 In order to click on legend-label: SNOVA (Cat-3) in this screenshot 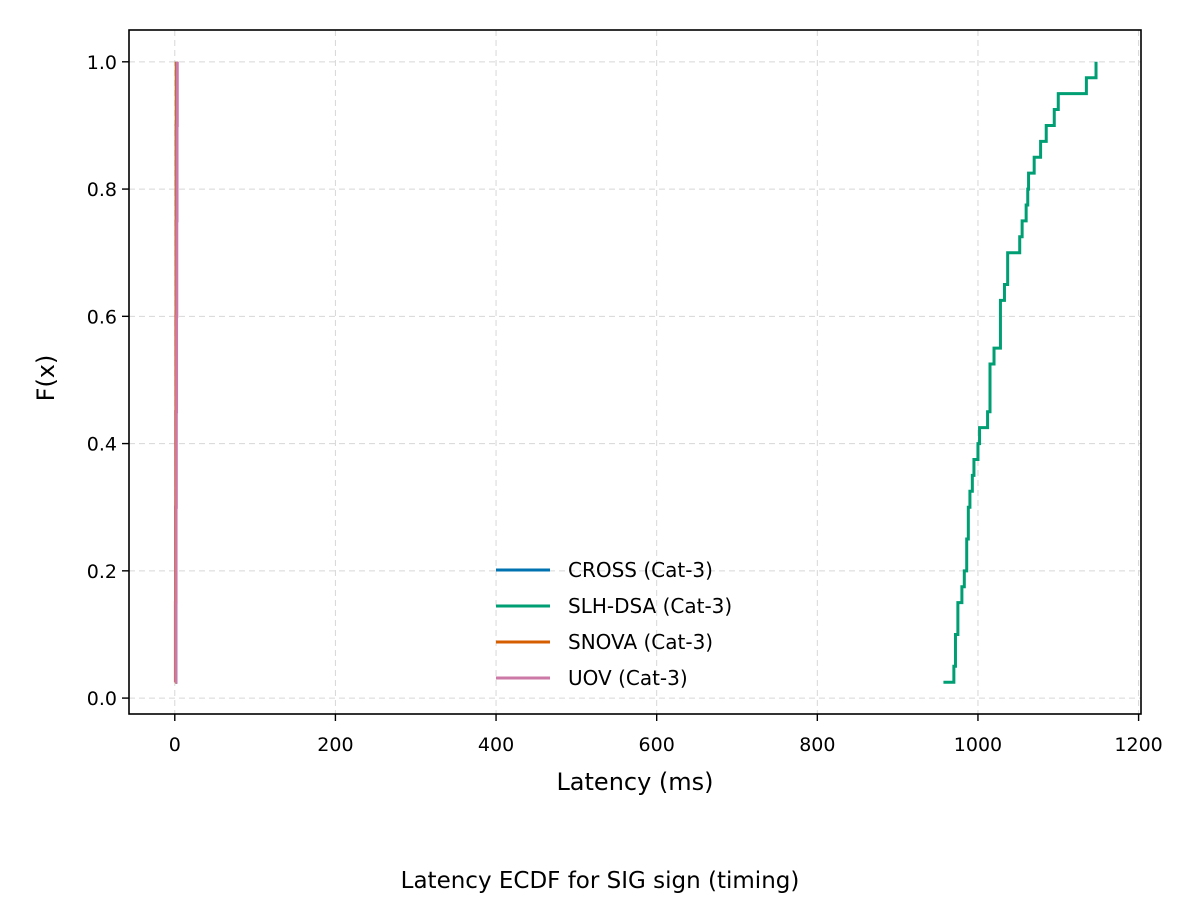, I will do `click(640, 642)`.